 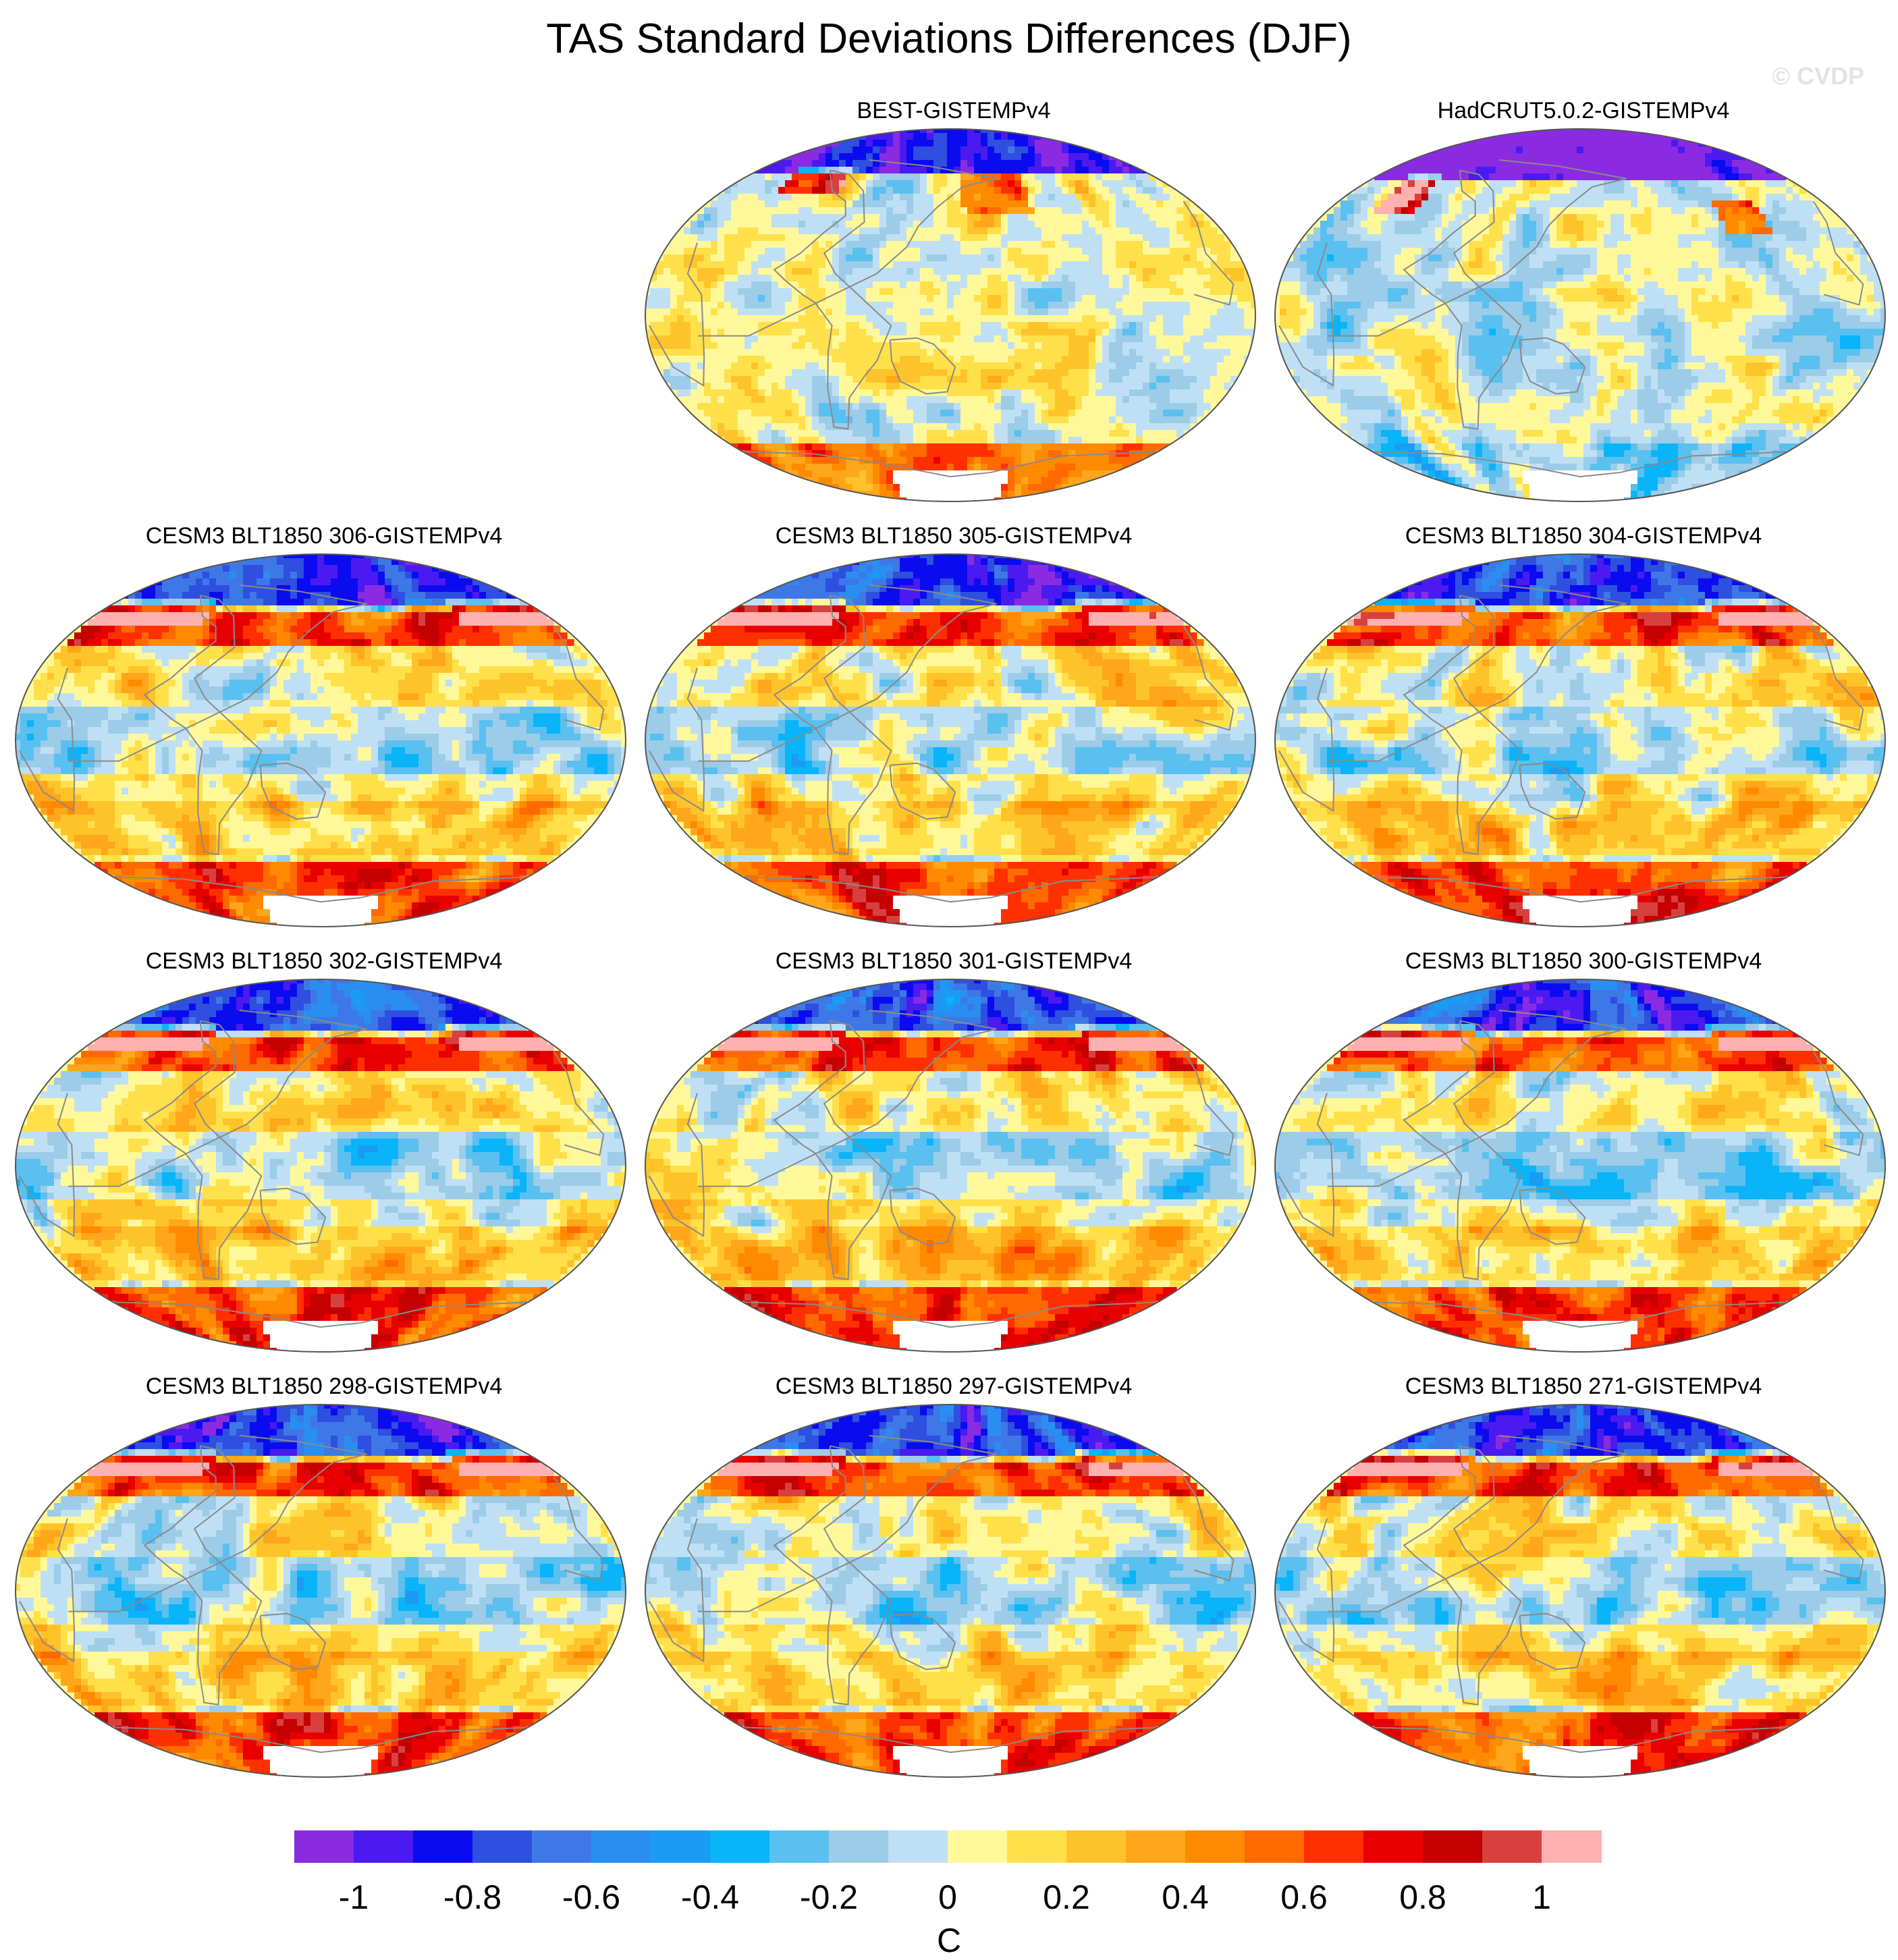 I want to click on panel-title: CESM3 BLT1850 306-GISTEMPv4, so click(x=323, y=536).